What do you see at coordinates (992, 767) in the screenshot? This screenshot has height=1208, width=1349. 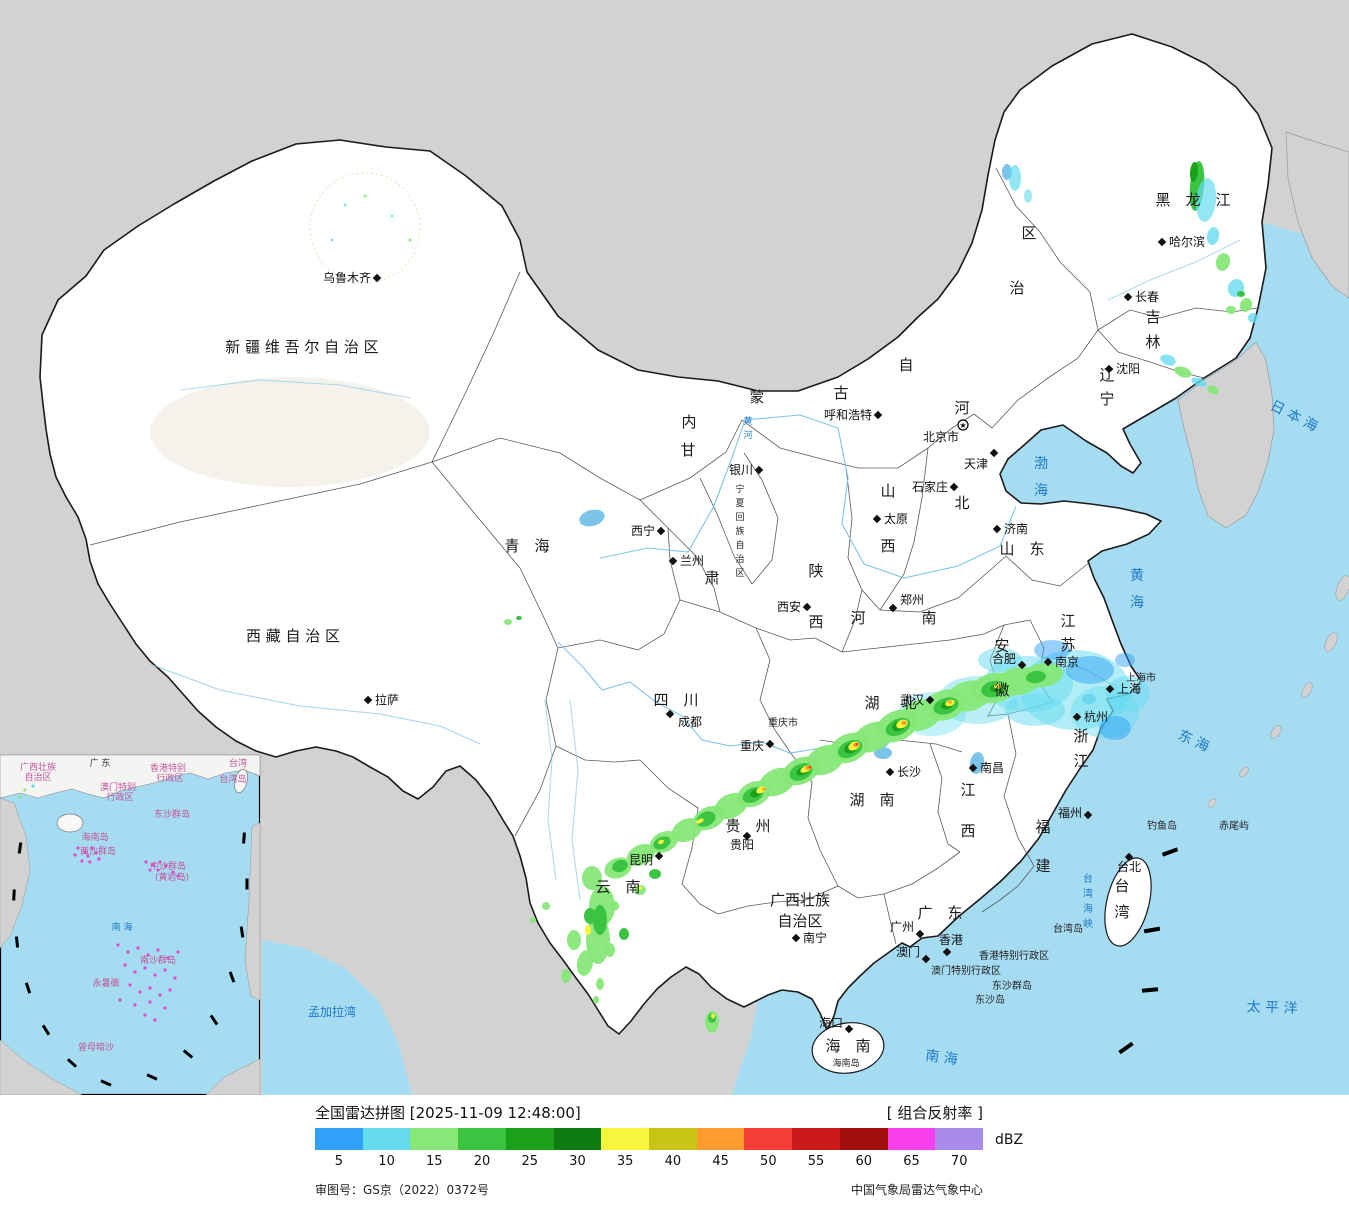 I see `city-label: 南昌` at bounding box center [992, 767].